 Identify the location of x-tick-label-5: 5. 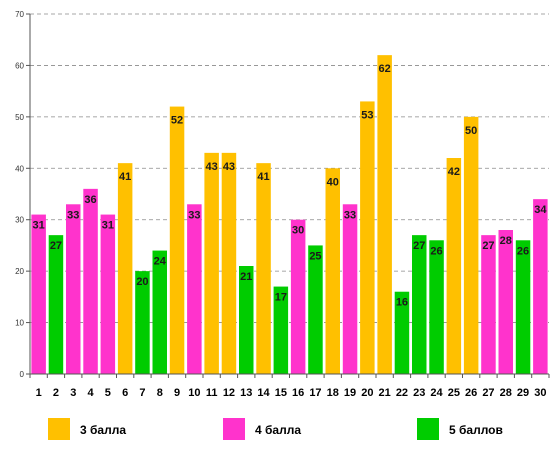
(108, 393).